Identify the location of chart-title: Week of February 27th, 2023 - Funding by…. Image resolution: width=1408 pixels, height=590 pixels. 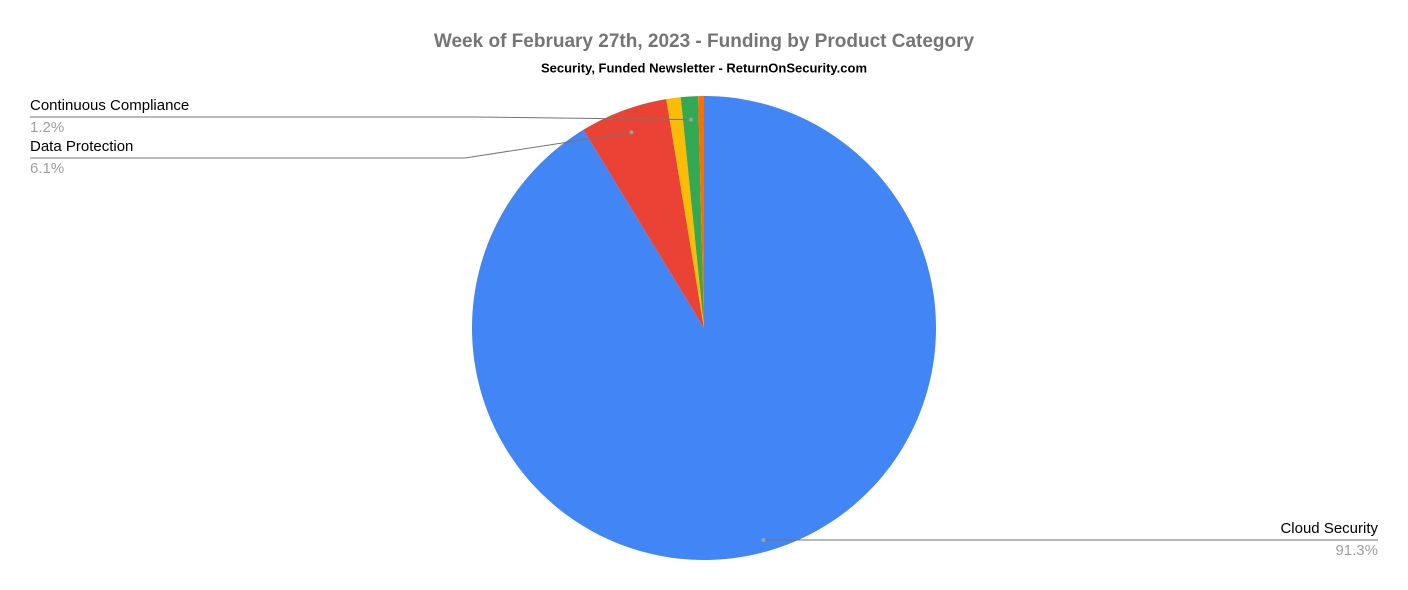
(704, 41).